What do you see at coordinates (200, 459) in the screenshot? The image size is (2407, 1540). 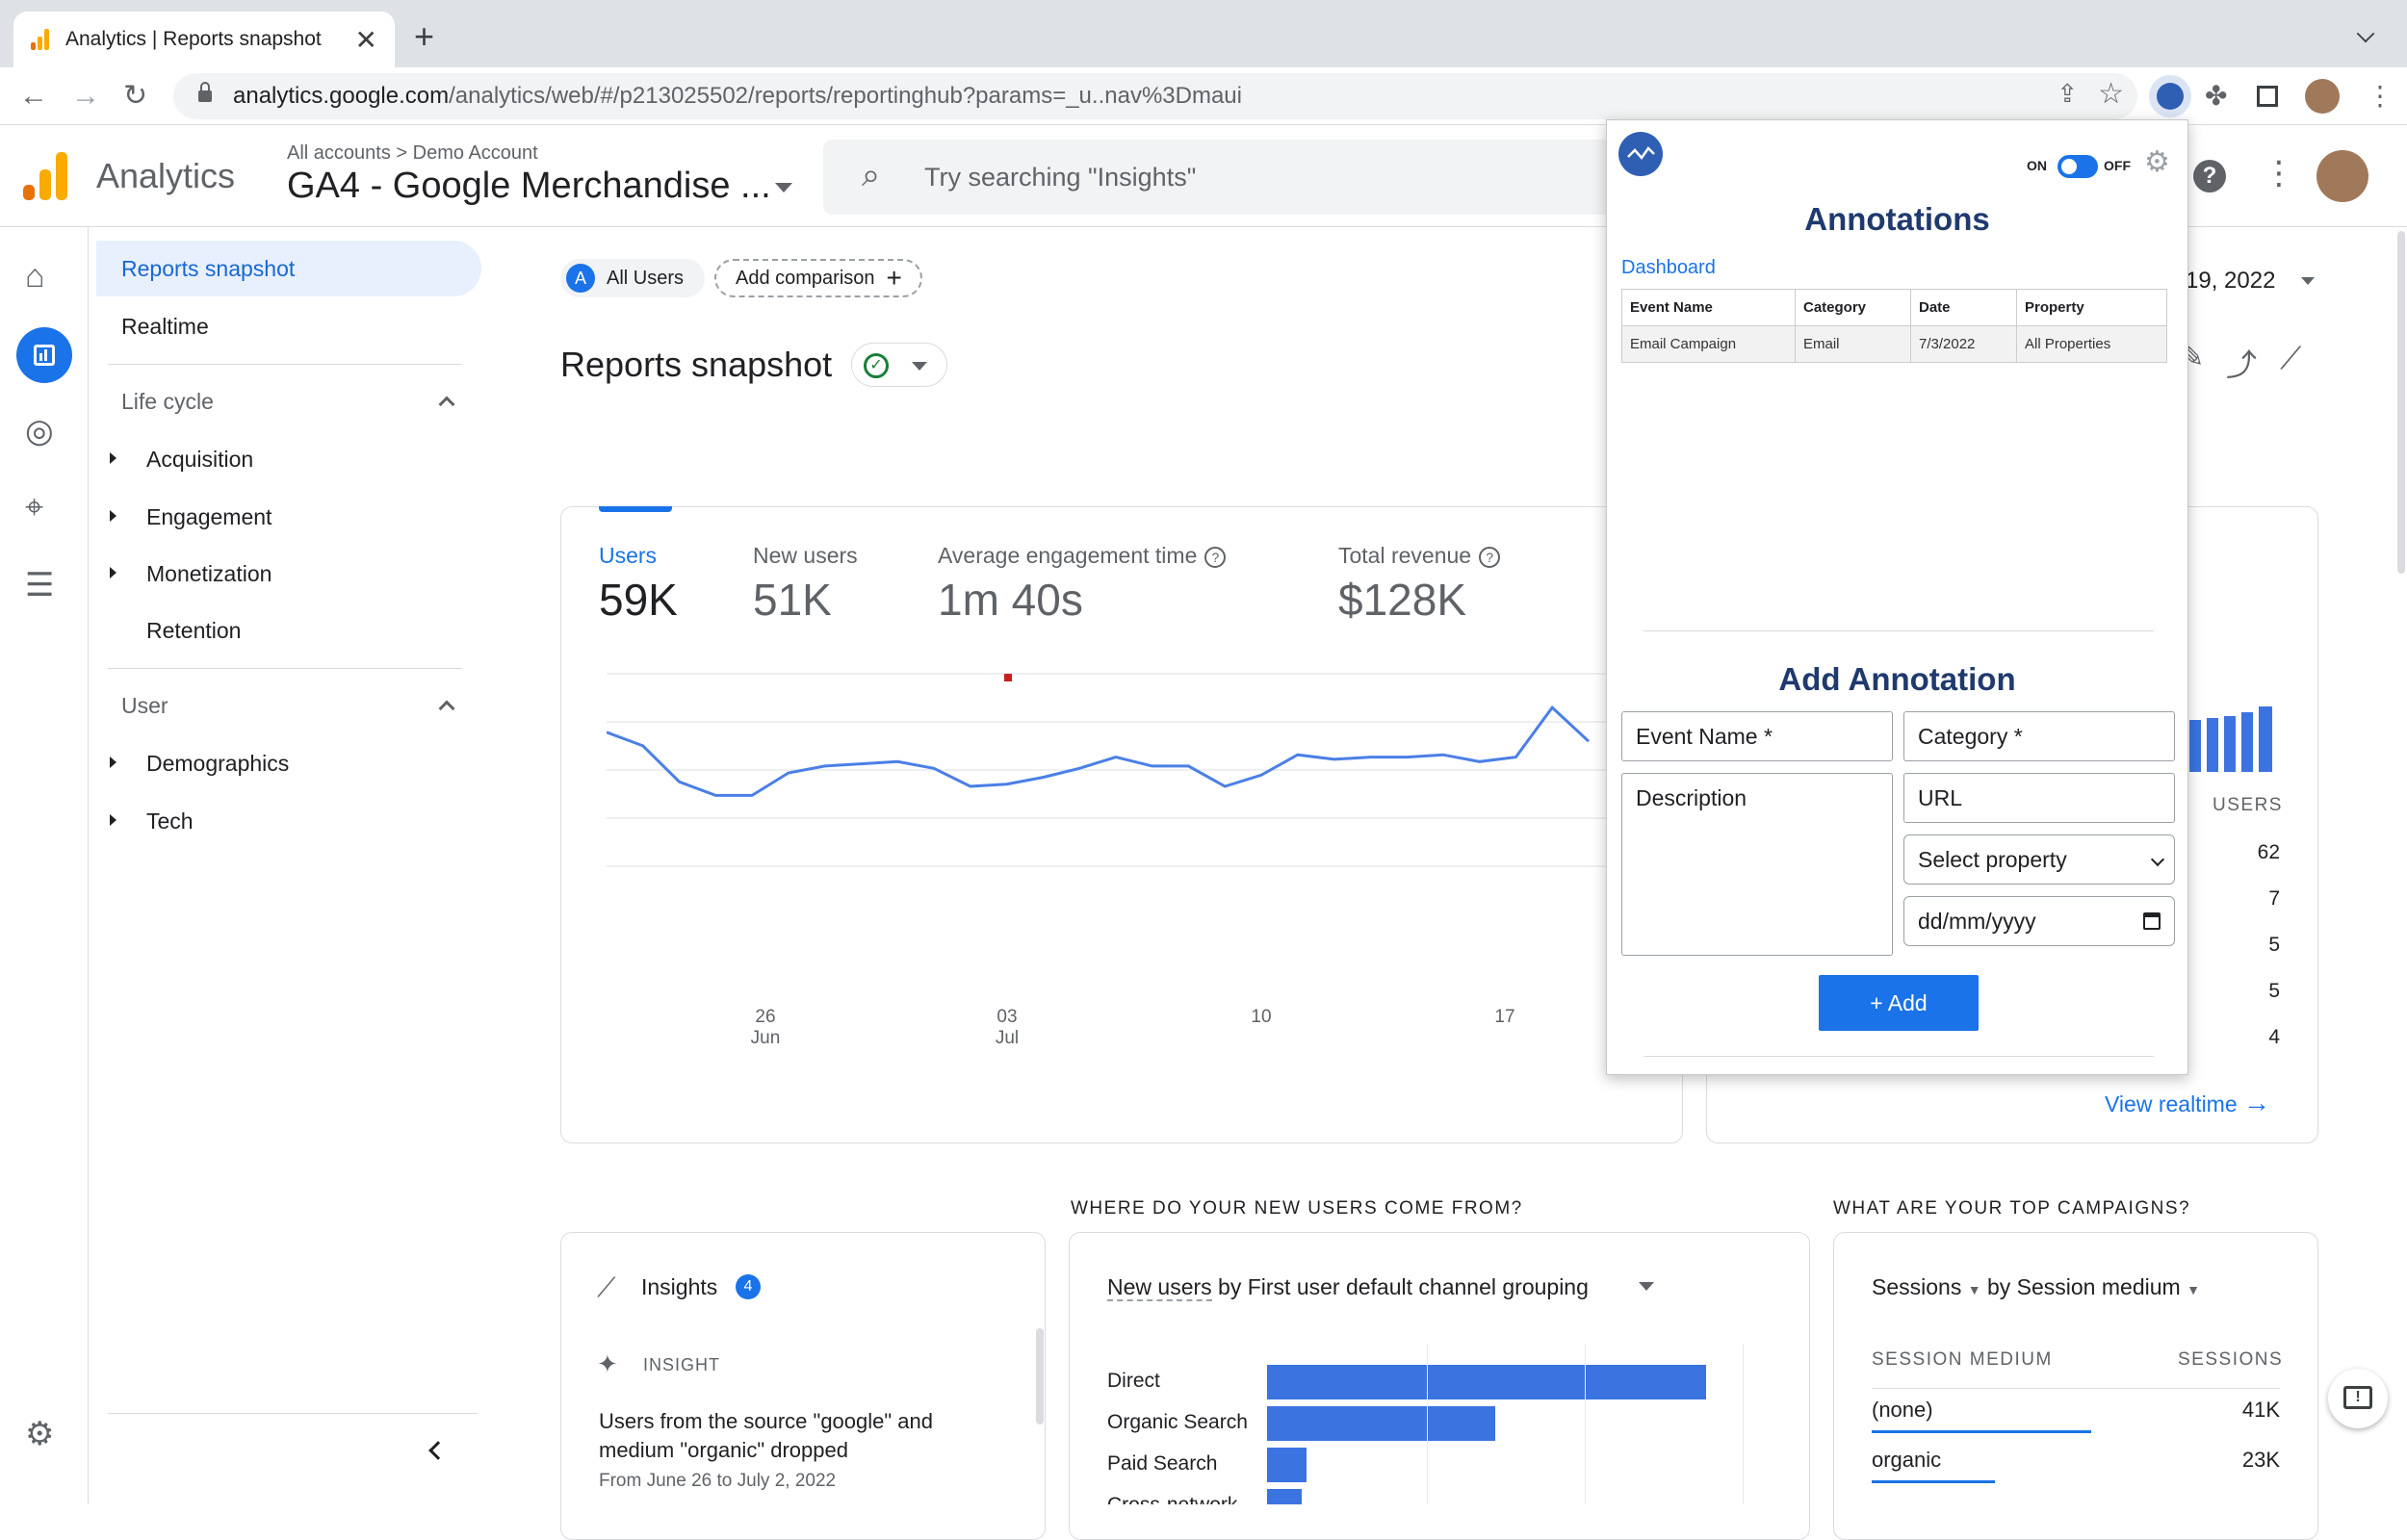 I see `nav-acquisition: Acquisition` at bounding box center [200, 459].